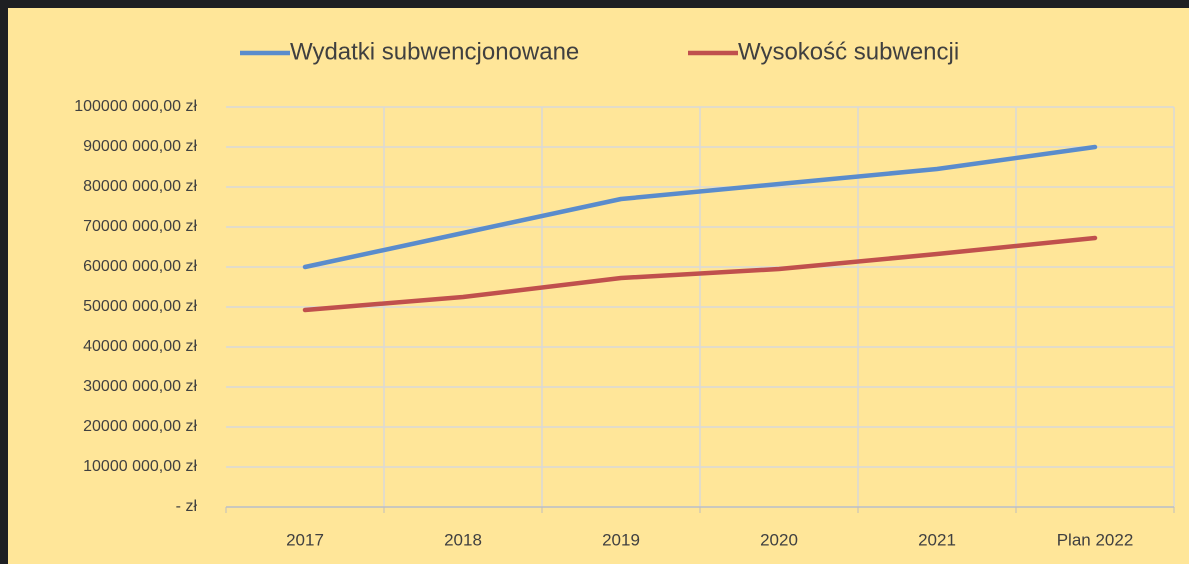  I want to click on y-tick-label: 100000 000,00 zł, so click(135, 106).